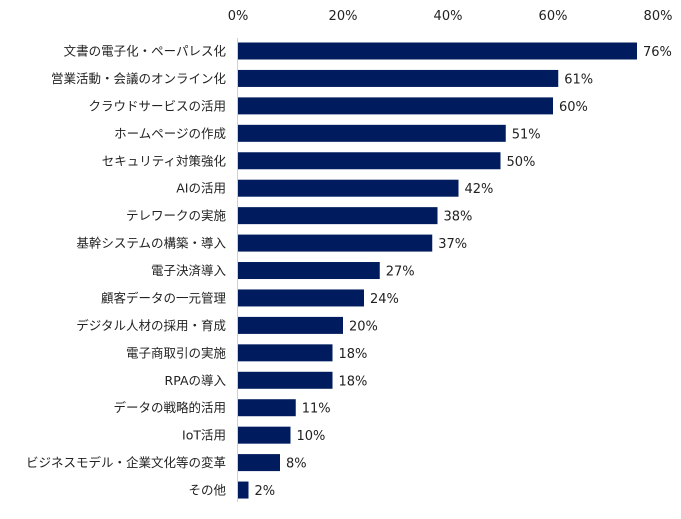 Image resolution: width=681 pixels, height=519 pixels. What do you see at coordinates (657, 52) in the screenshot?
I see `data-label: 76%` at bounding box center [657, 52].